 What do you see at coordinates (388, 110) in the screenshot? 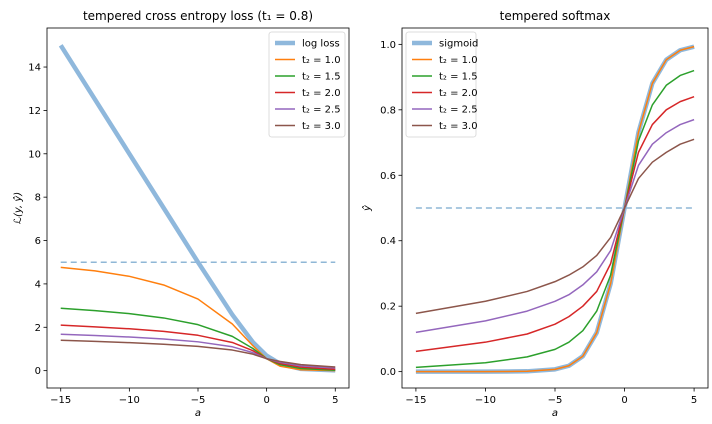
I see `y-tick-label: 0.8` at bounding box center [388, 110].